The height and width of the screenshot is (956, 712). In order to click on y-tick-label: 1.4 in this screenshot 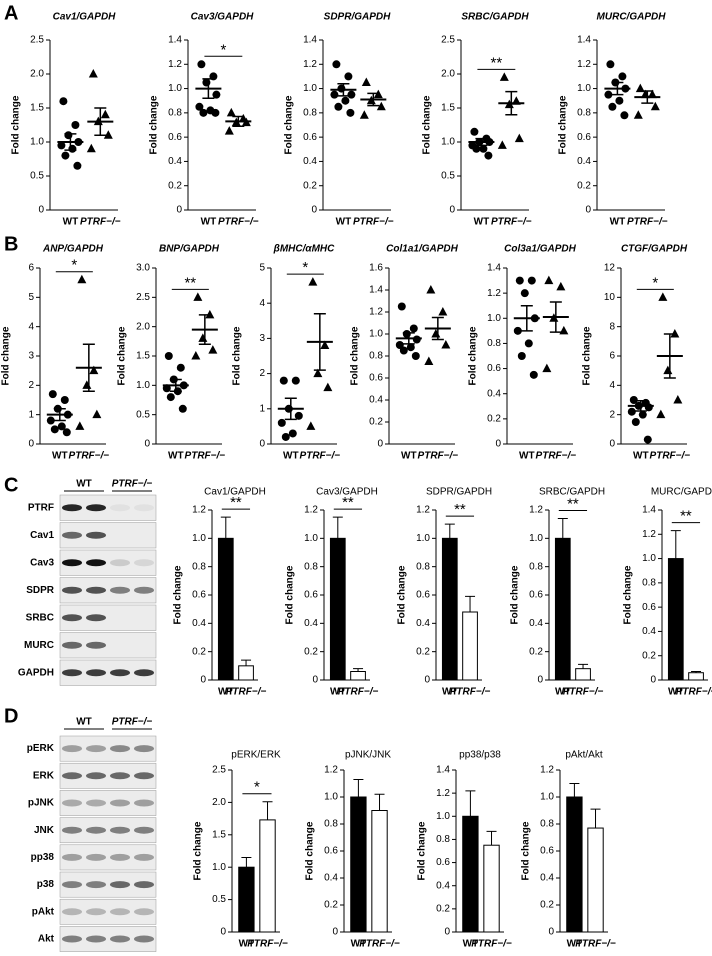, I will do `click(584, 40)`.